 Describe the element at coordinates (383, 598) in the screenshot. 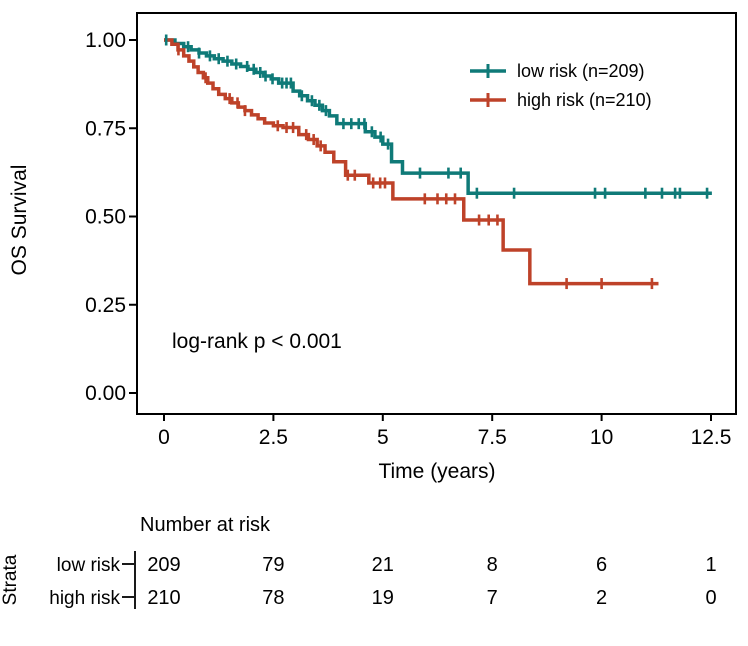

I see `risk-value: 19` at that location.